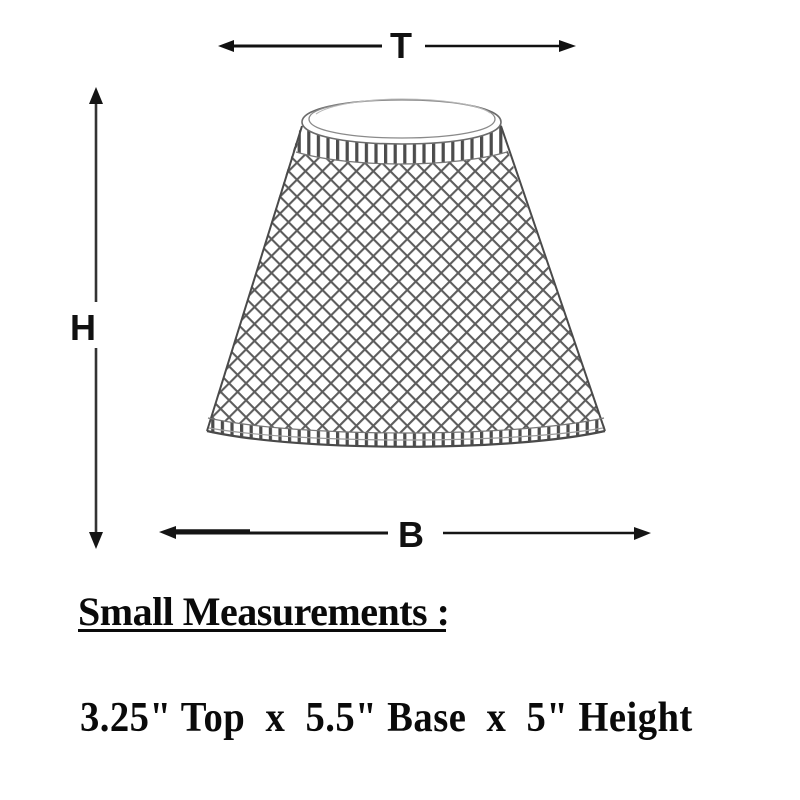  What do you see at coordinates (83, 327) in the screenshot?
I see `dimension-label-height: H` at bounding box center [83, 327].